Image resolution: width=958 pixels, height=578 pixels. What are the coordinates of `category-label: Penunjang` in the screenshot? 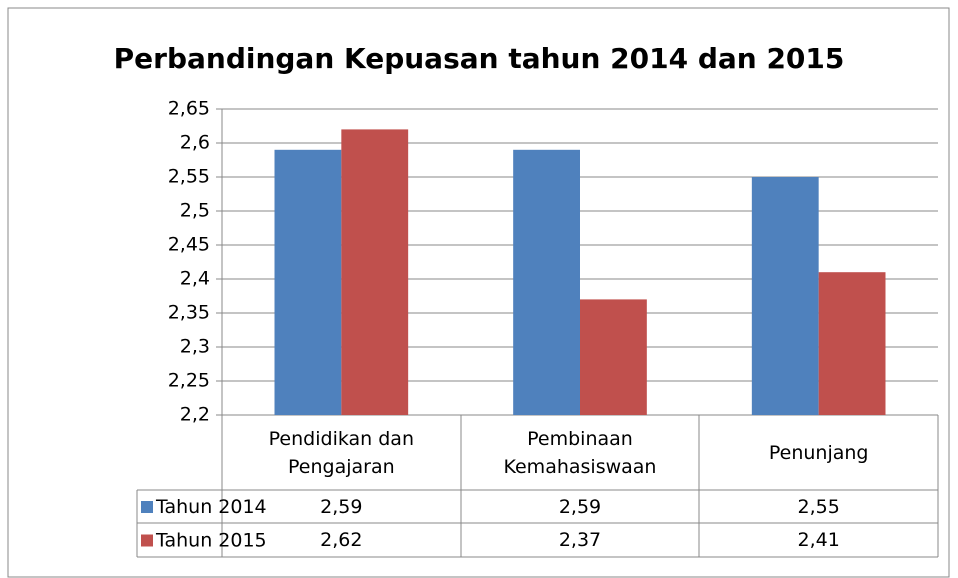 It's located at (818, 452).